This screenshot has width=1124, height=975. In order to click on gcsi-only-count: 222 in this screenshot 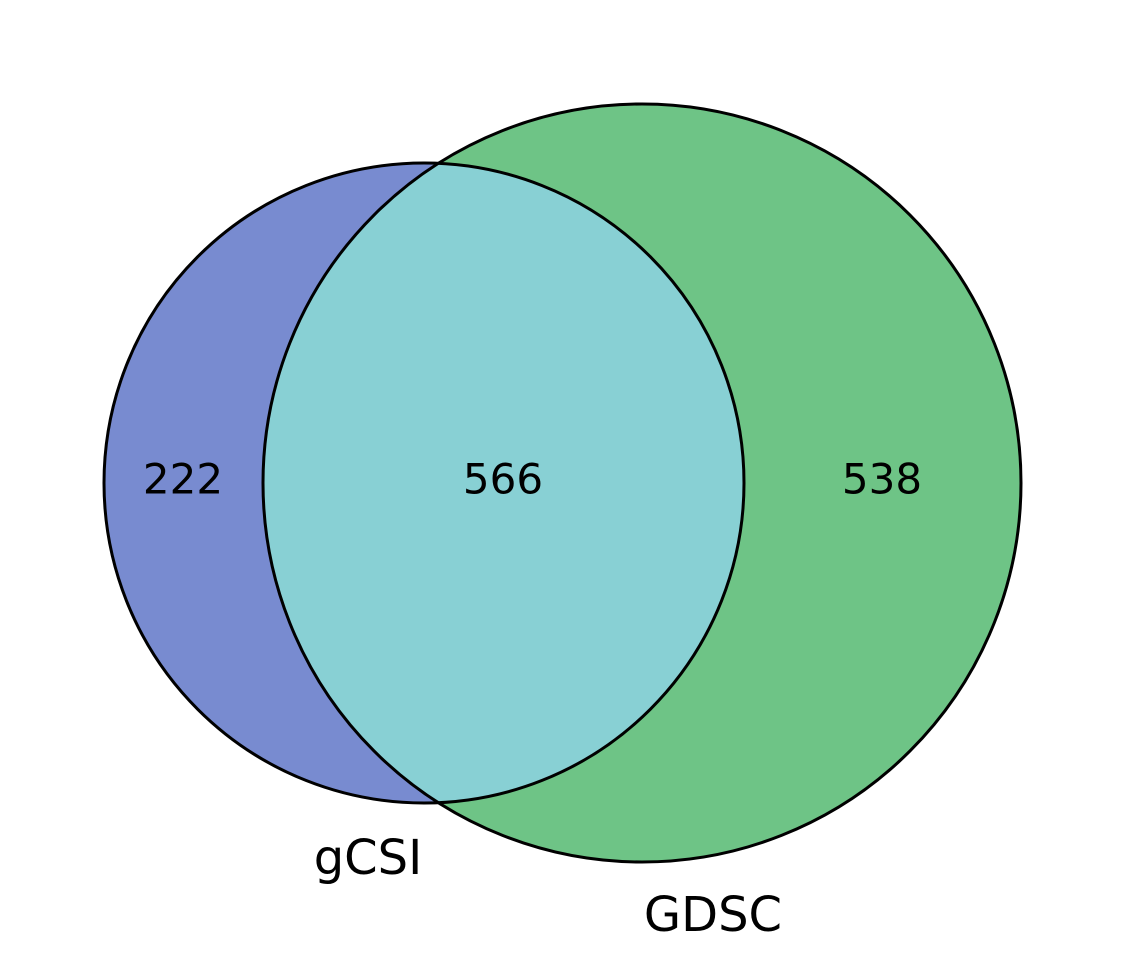, I will do `click(183, 479)`.